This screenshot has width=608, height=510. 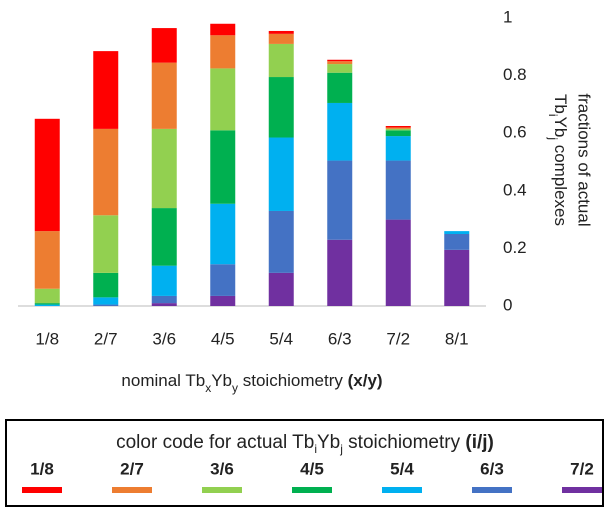 I want to click on legend-label: 4/5, so click(x=312, y=468).